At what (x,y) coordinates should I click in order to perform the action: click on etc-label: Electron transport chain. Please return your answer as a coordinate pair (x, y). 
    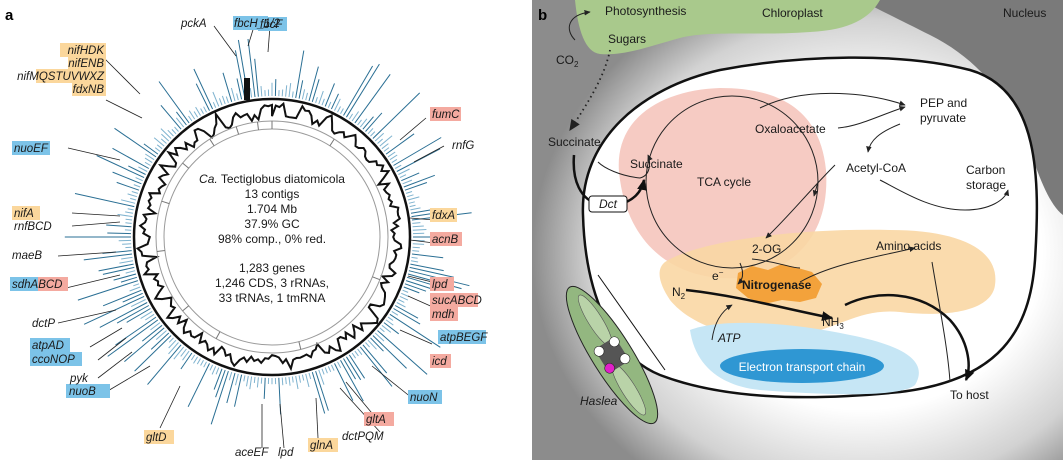
    Looking at the image, I should click on (802, 367).